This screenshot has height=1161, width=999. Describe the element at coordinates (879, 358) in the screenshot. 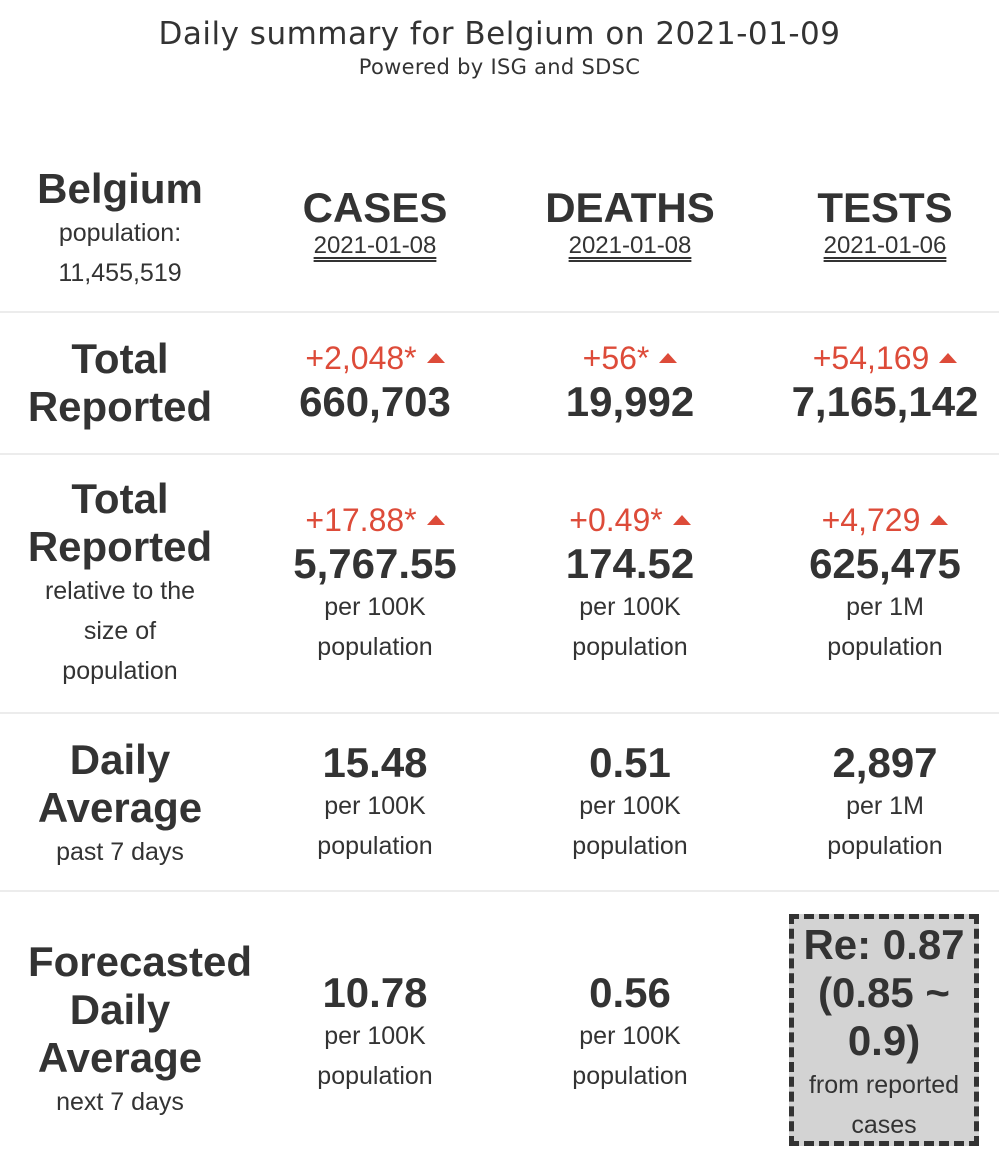

I see `tests-total-delta: +54,169` at that location.